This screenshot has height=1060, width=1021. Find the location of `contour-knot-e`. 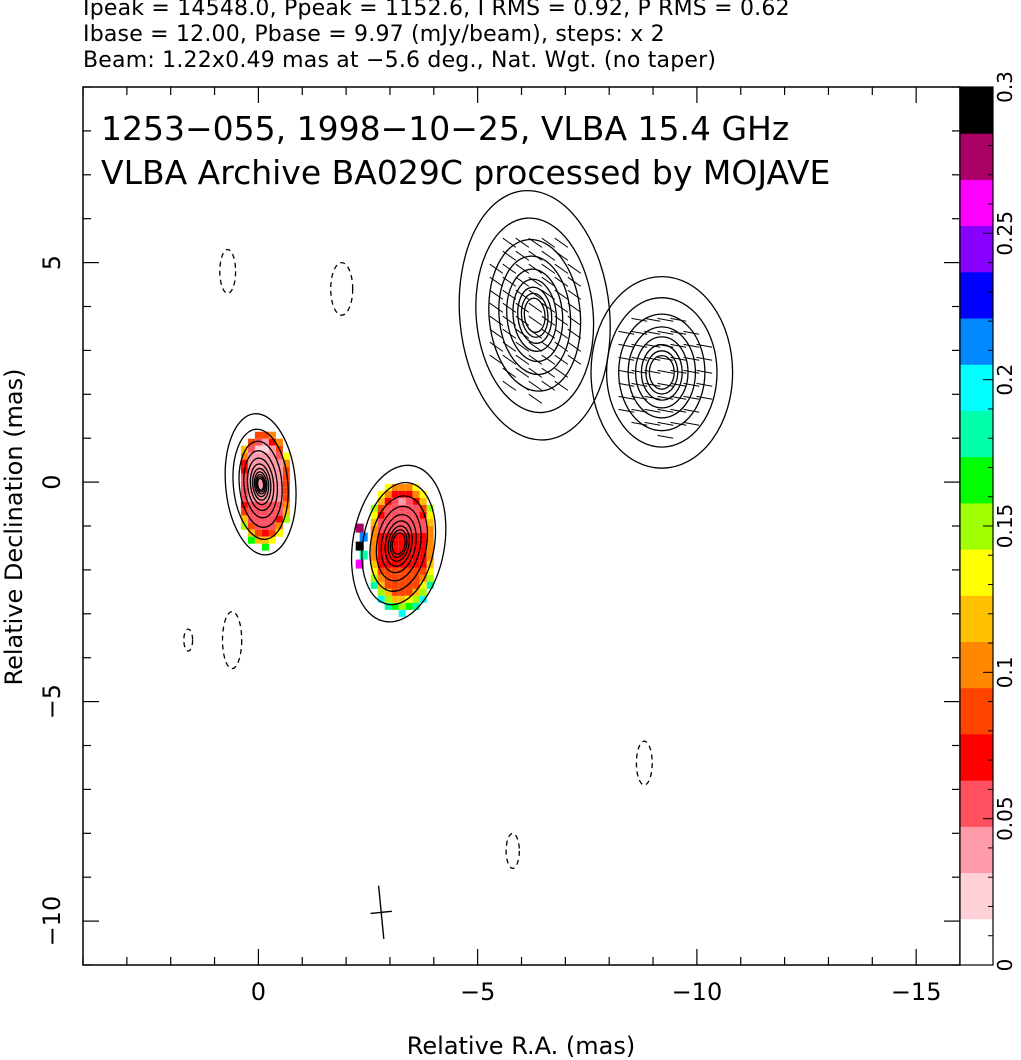

contour-knot-e is located at coordinates (662, 372).